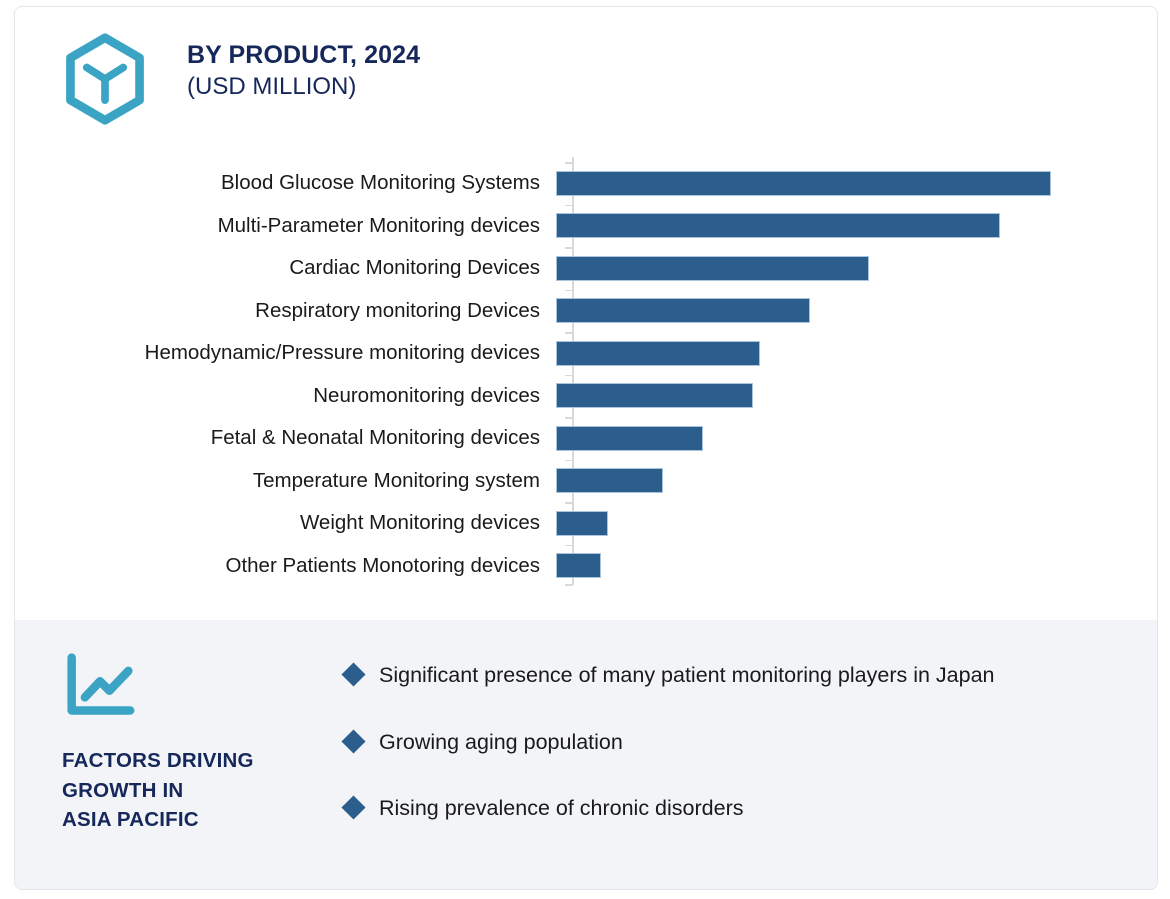  What do you see at coordinates (414, 267) in the screenshot?
I see `bar-category-label: Cardiac Monitoring Devices` at bounding box center [414, 267].